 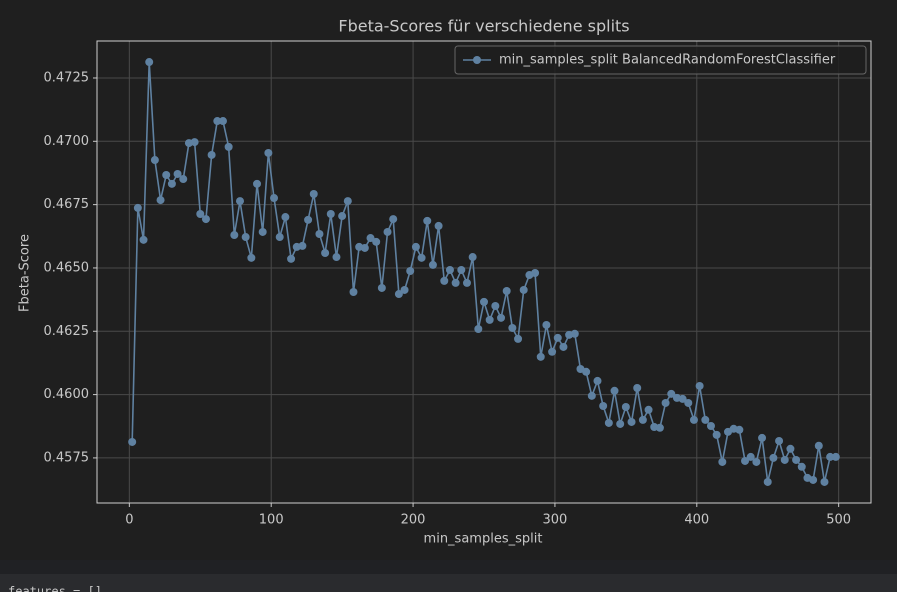 I want to click on legend-marker, so click(x=477, y=60).